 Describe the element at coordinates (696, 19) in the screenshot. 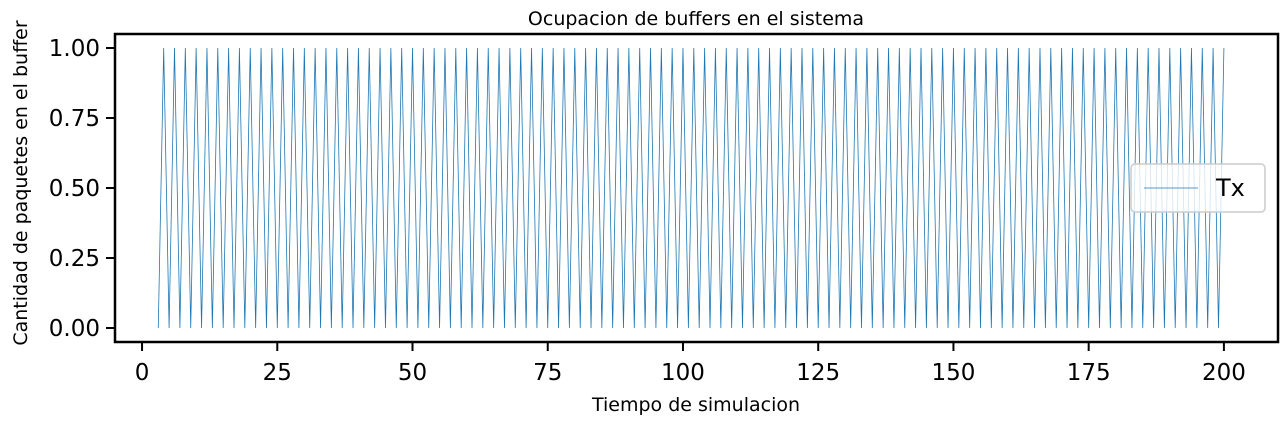

I see `chart-title: Ocupacion de buffers en el sistema` at that location.